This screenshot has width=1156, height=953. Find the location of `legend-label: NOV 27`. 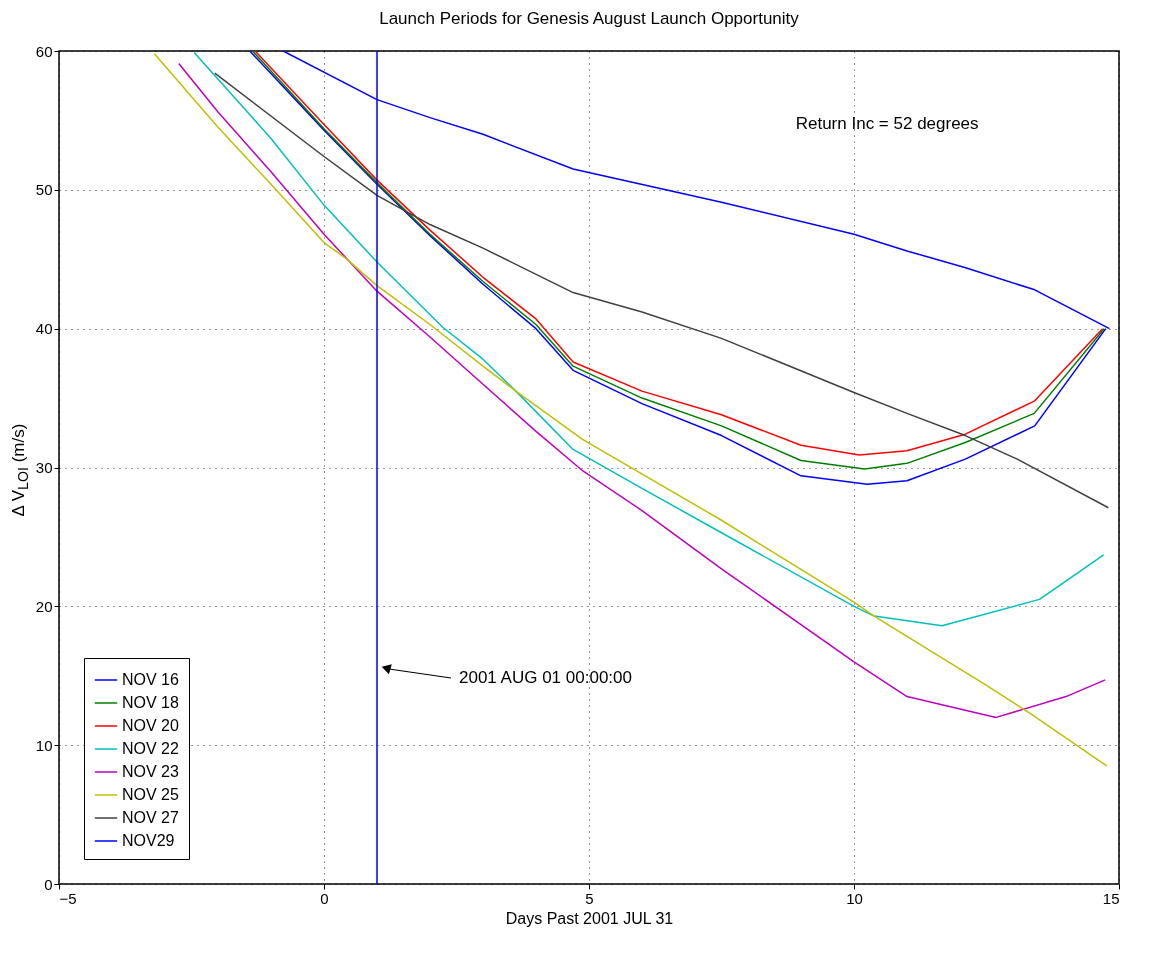

legend-label: NOV 27 is located at coordinates (151, 817).